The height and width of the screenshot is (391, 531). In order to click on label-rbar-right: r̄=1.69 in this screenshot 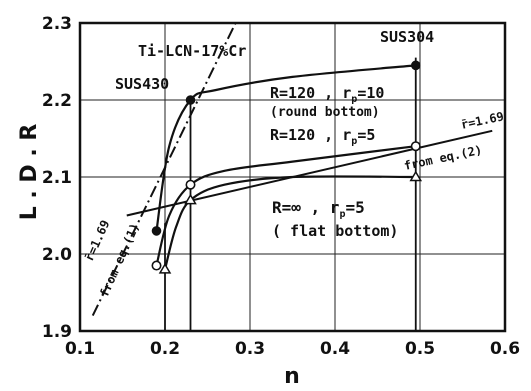, I will do `click(482, 120)`.